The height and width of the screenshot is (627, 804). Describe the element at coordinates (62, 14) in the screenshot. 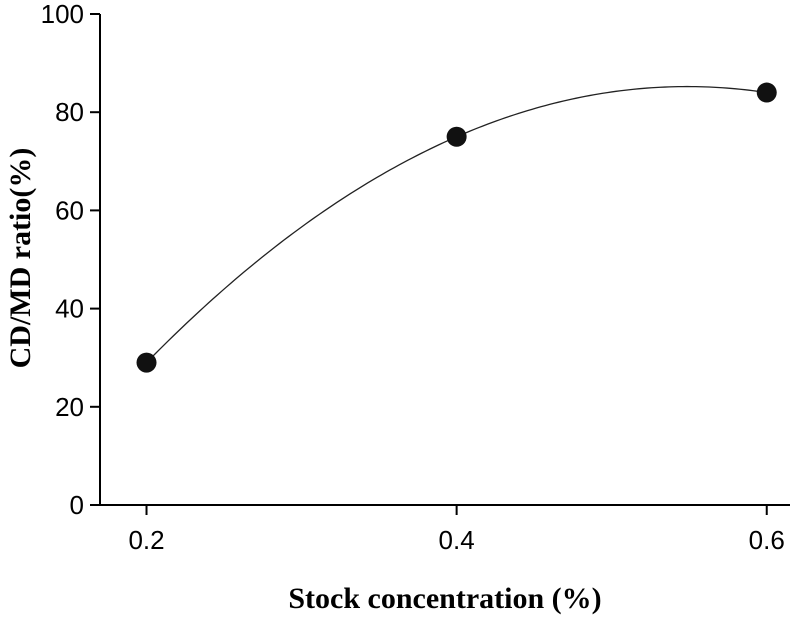

I see `y-tick-label: 100` at that location.